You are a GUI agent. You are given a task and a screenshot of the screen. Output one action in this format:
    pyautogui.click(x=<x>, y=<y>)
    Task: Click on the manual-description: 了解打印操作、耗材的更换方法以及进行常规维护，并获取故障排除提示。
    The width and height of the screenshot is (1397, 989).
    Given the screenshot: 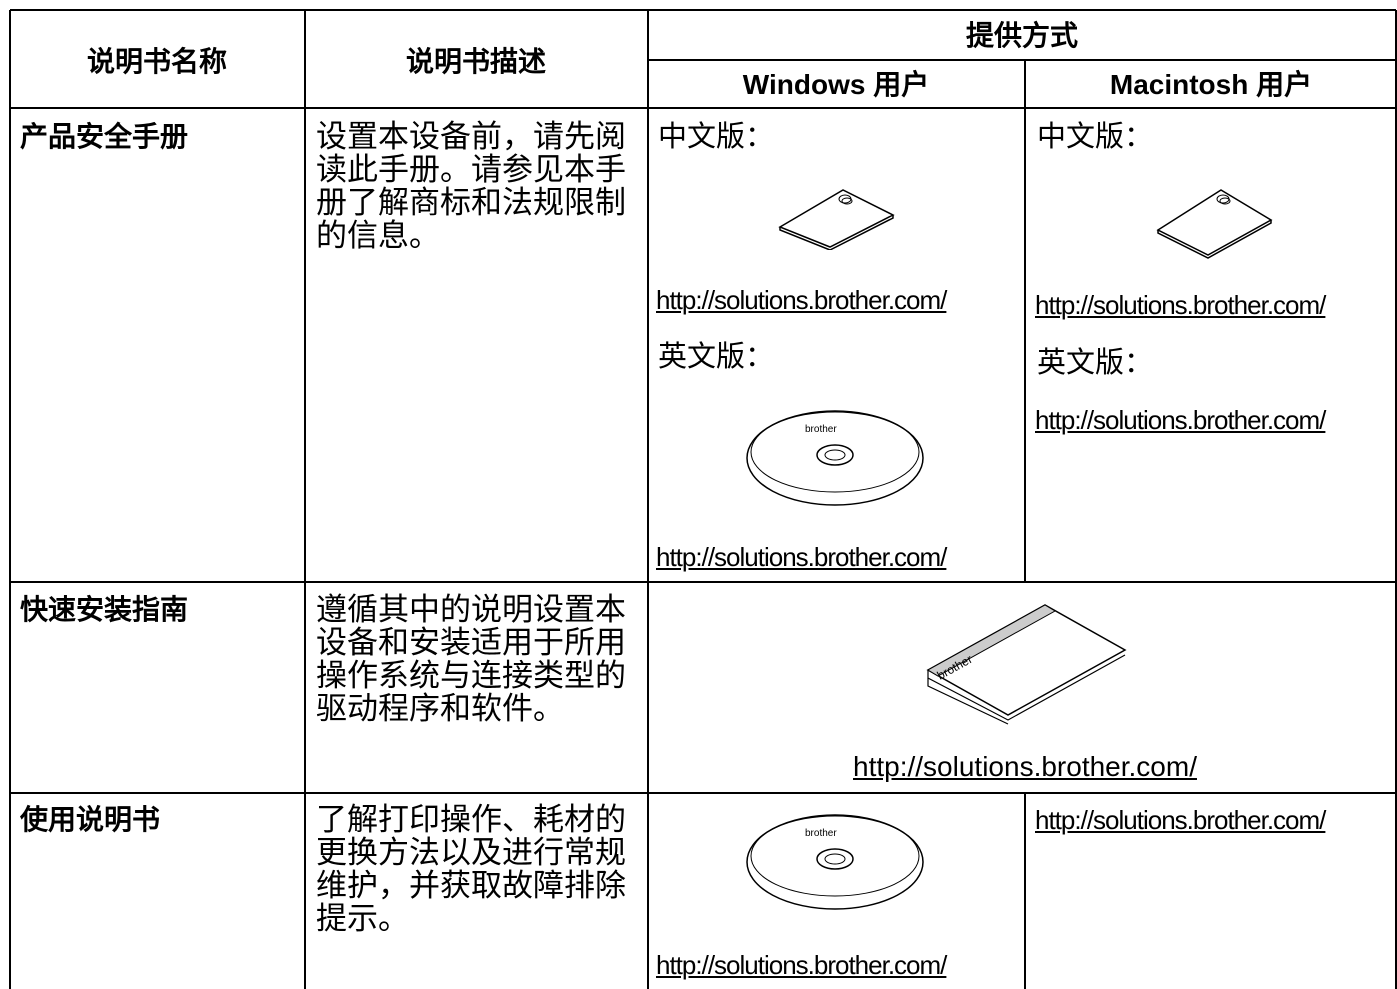 What is the action you would take?
    pyautogui.click(x=471, y=869)
    